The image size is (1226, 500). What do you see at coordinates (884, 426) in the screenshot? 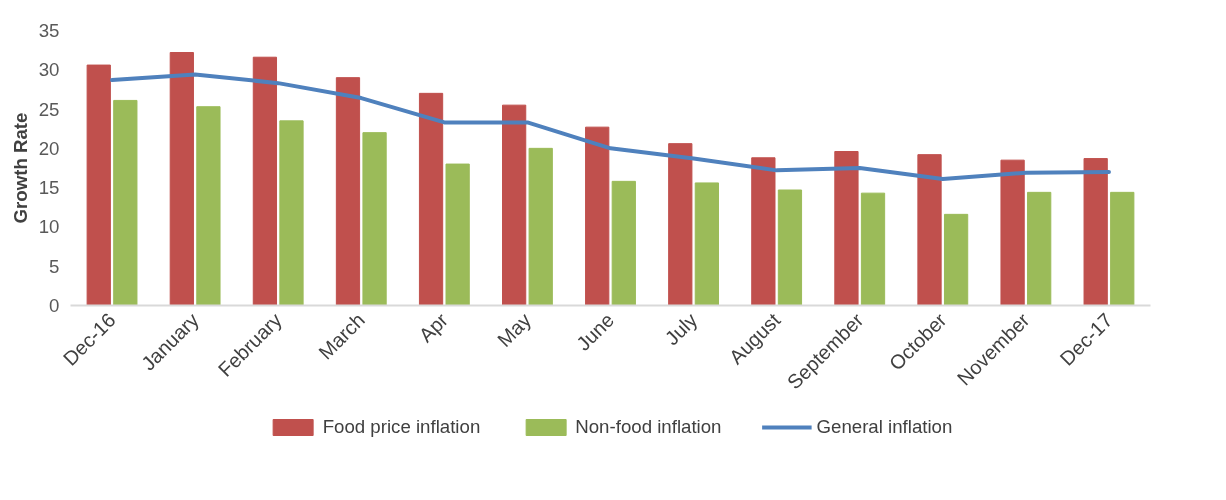
I see `legend-label: General inflation` at bounding box center [884, 426].